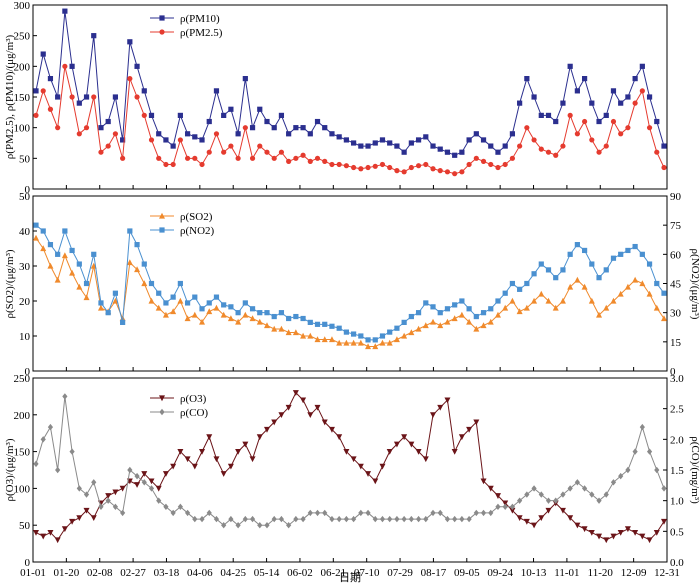 The width and height of the screenshot is (700, 584). What do you see at coordinates (196, 217) in the screenshot?
I see `legend-label: ρ(SO2)` at bounding box center [196, 217].